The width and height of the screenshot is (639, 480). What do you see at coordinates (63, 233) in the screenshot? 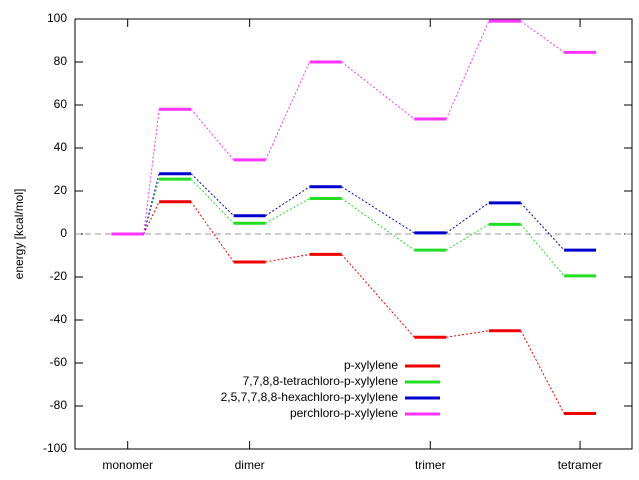
I see `y-tick-label: 0` at bounding box center [63, 233].